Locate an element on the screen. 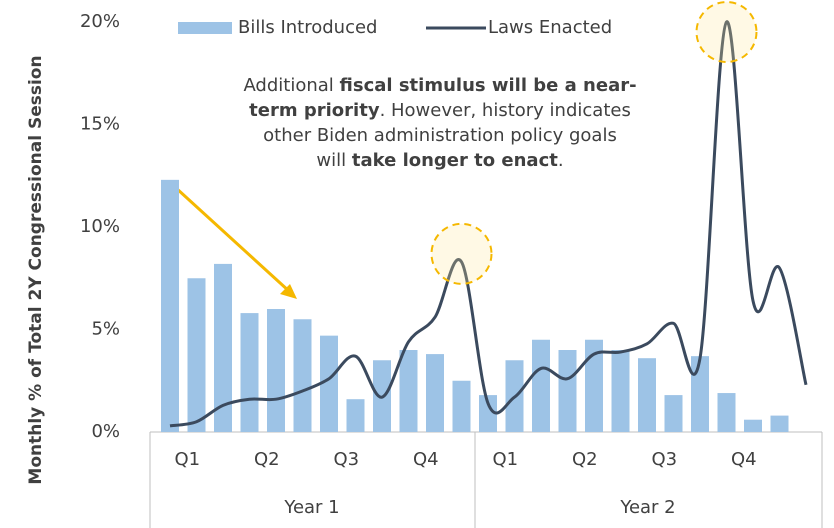 This screenshot has width=834, height=528. annotation-part: other Biden administration policy goals is located at coordinates (440, 135).